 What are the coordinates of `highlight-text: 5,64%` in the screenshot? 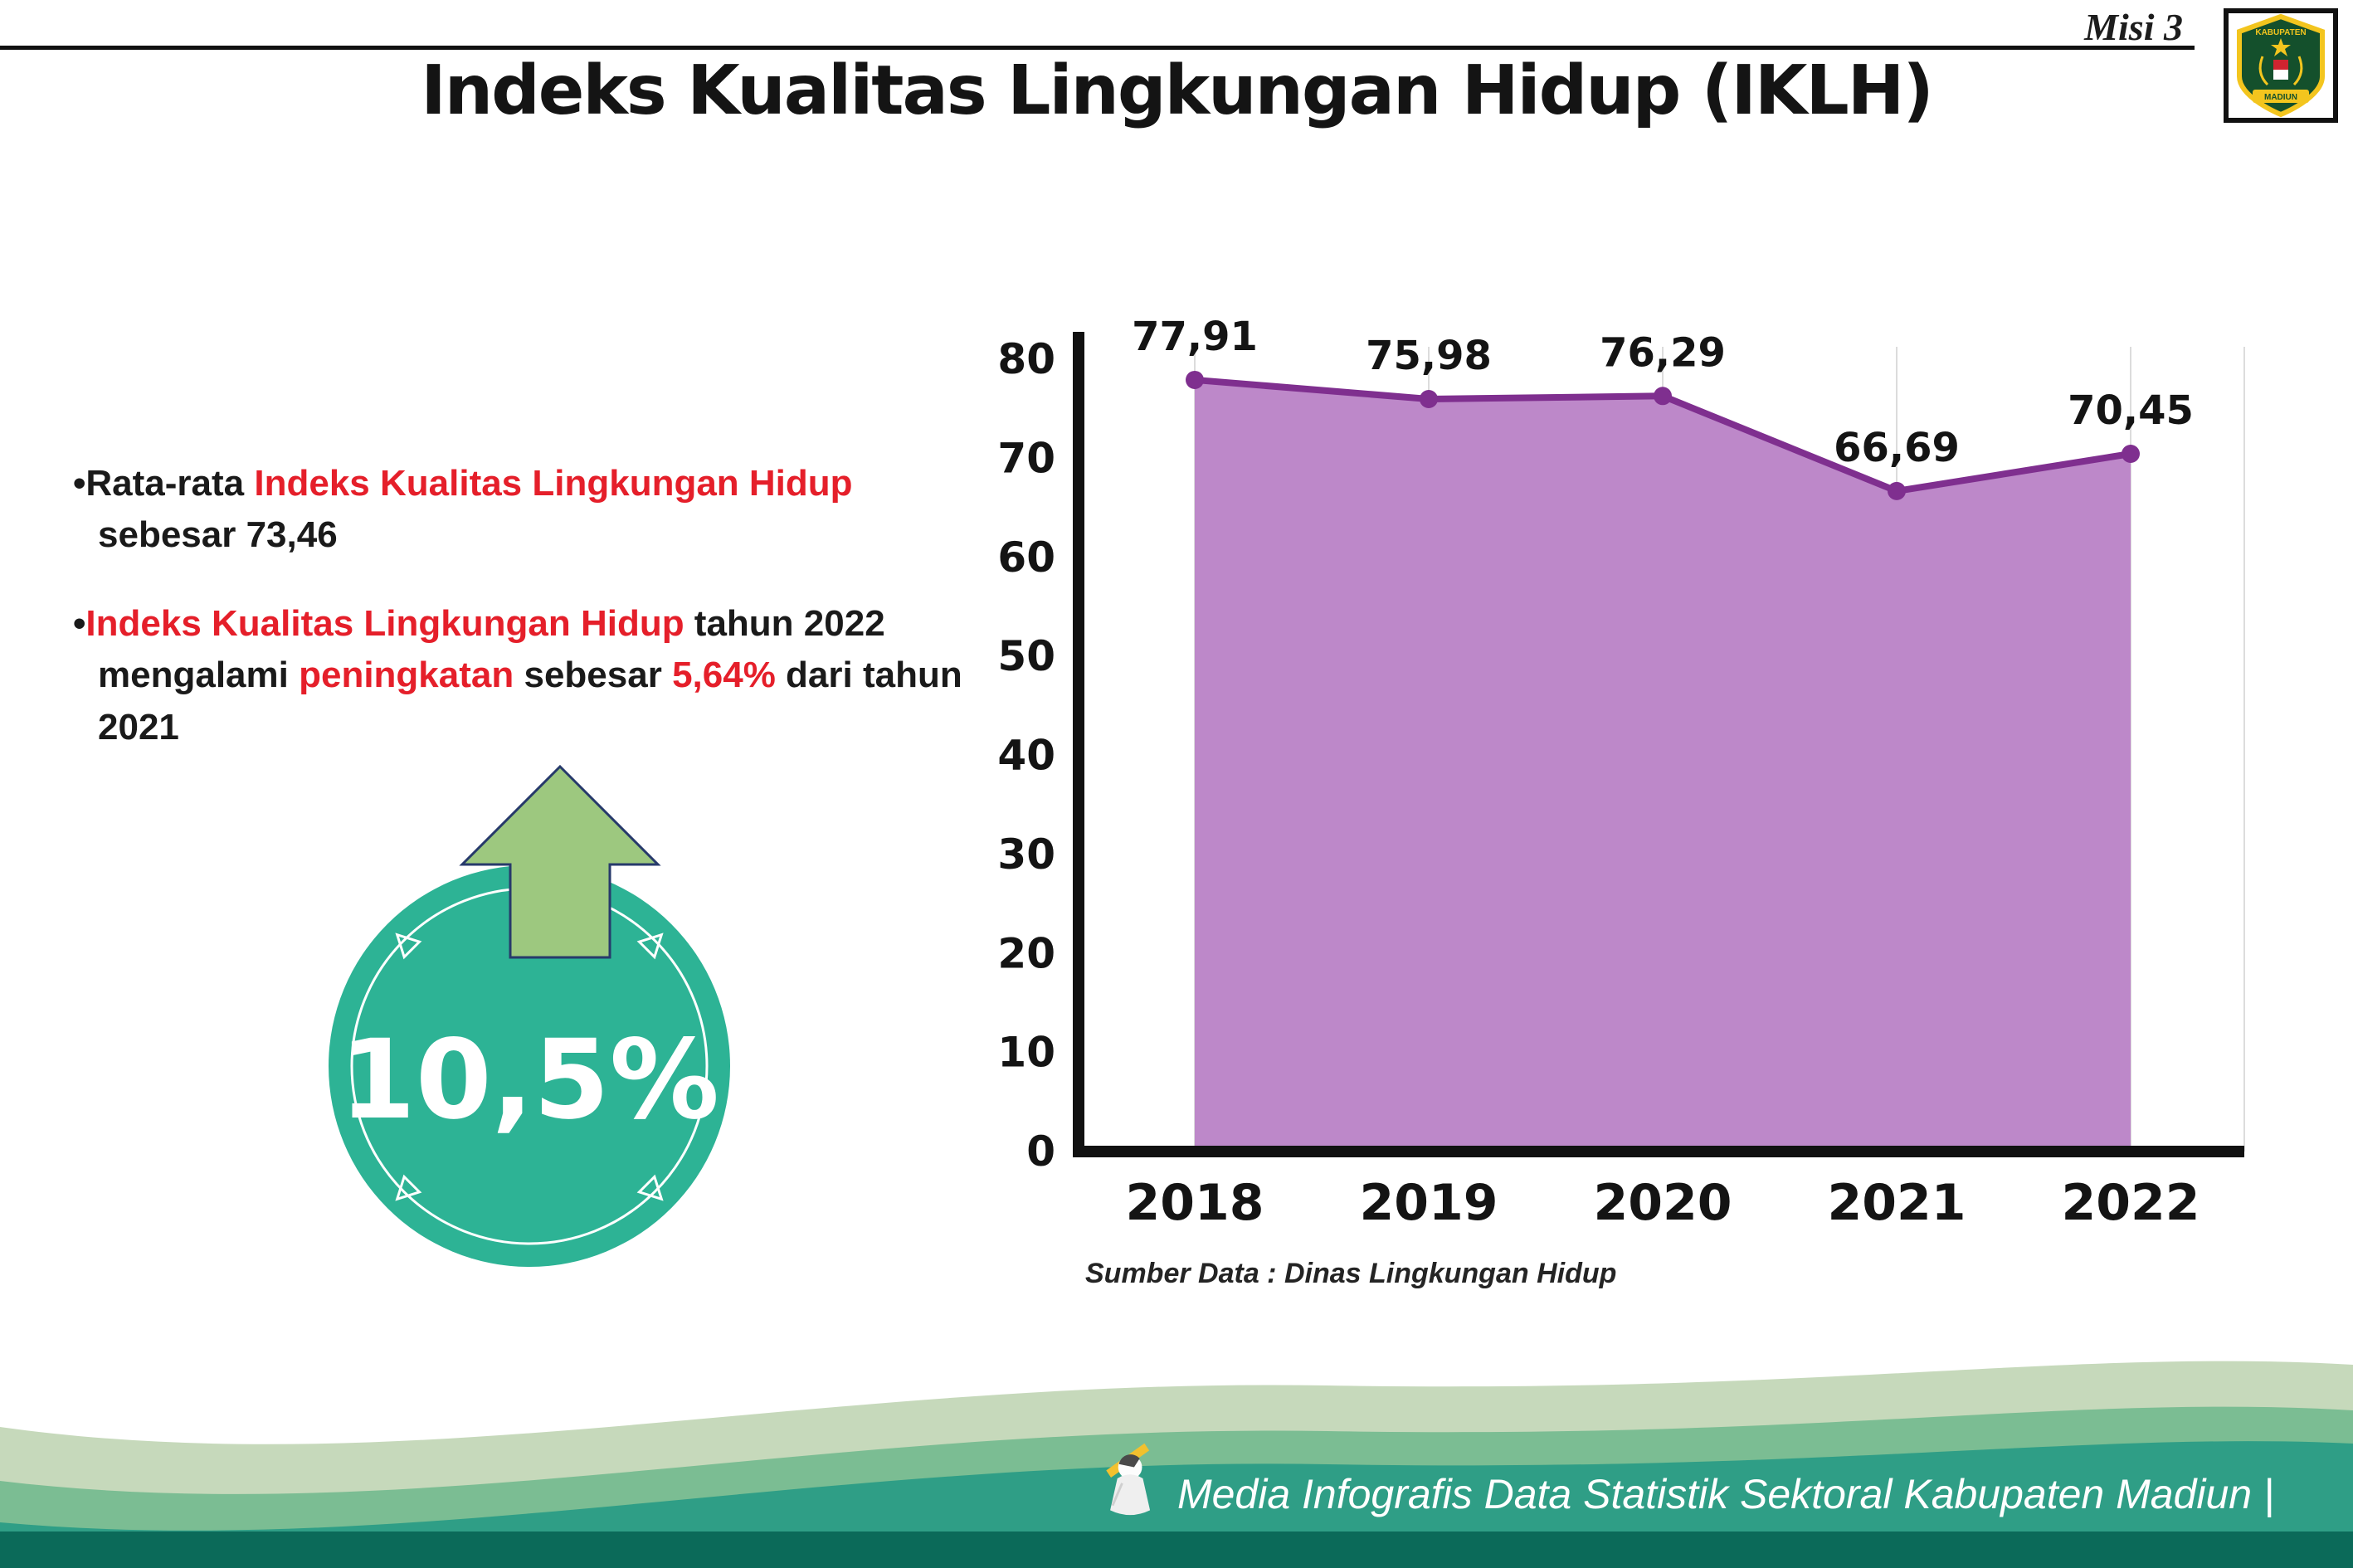 It's located at (724, 675).